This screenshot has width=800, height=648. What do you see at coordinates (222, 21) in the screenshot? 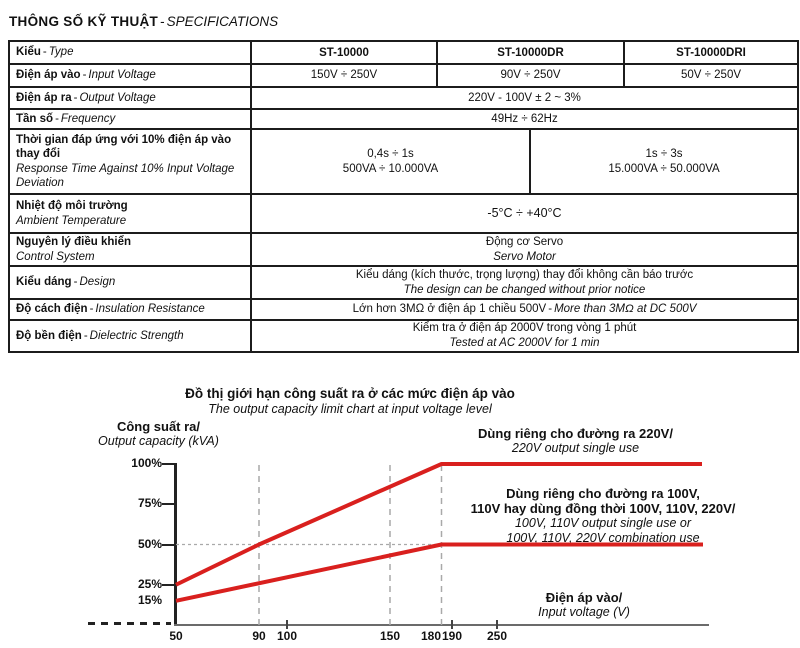
I see `page-title-en: SPECIFICATIONS` at bounding box center [222, 21].